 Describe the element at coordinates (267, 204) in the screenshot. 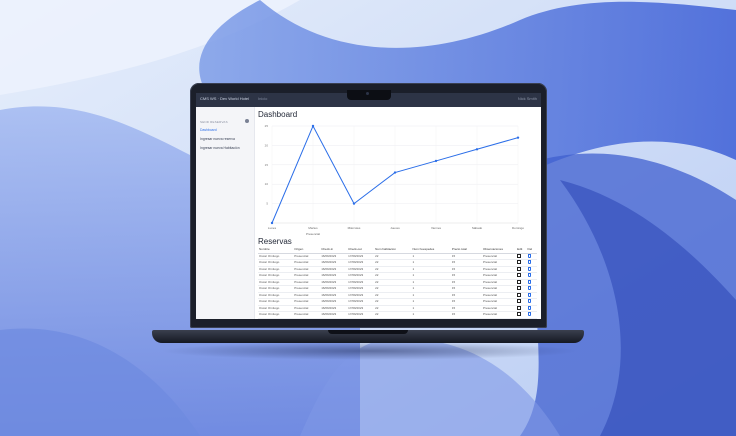

I see `y-tick-label: 5` at that location.